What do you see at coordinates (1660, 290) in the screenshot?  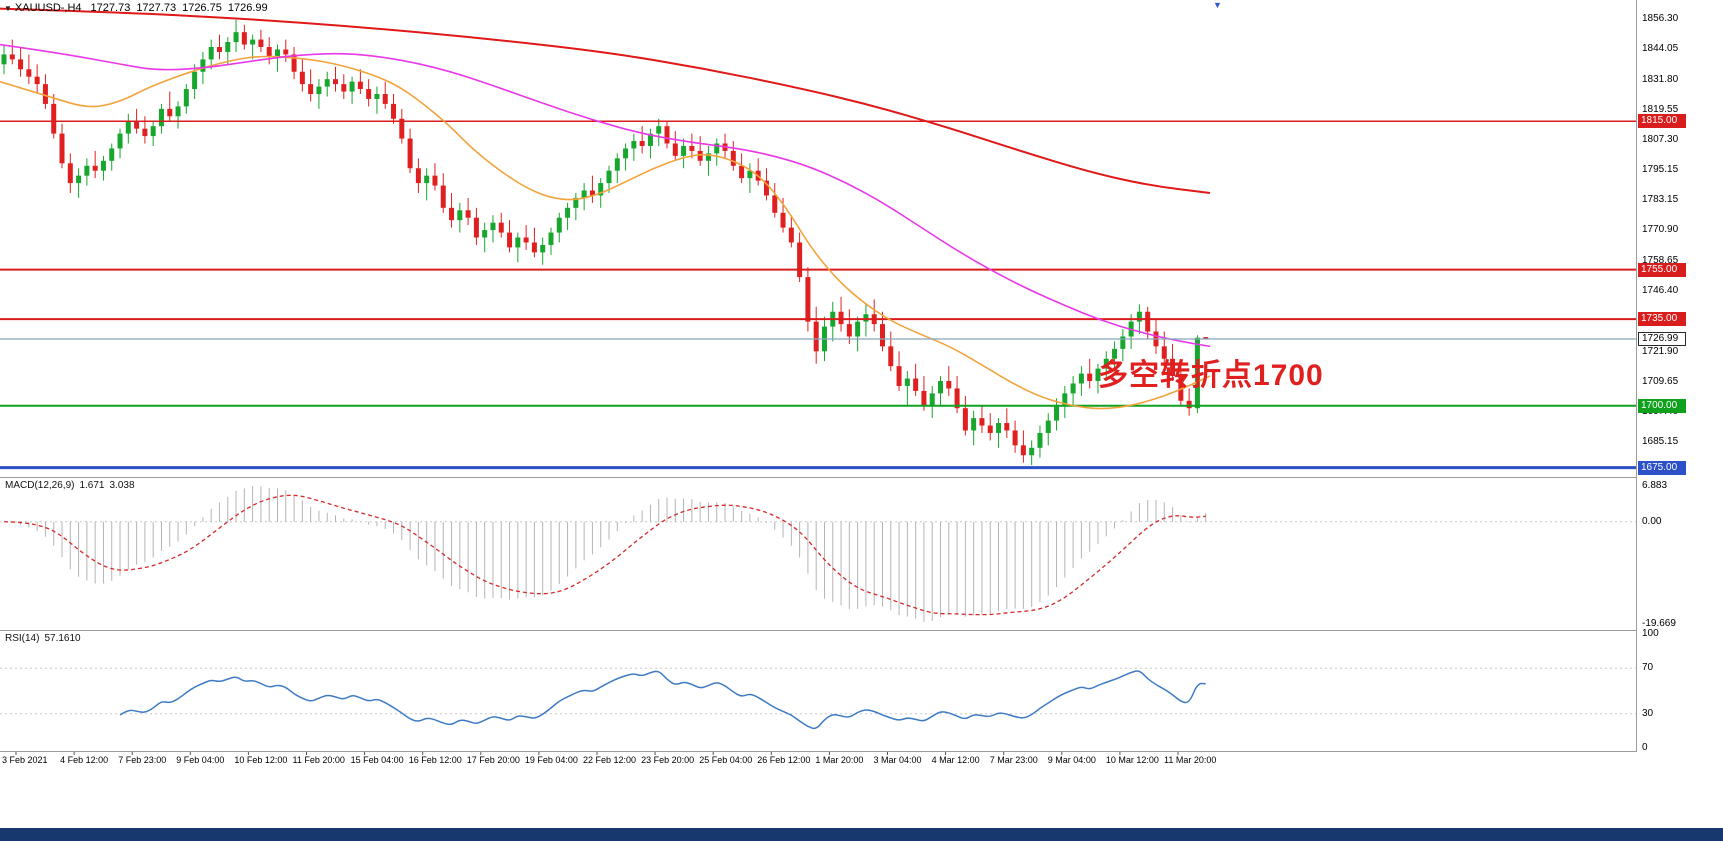 I see `price-tick: 1746.40` at bounding box center [1660, 290].